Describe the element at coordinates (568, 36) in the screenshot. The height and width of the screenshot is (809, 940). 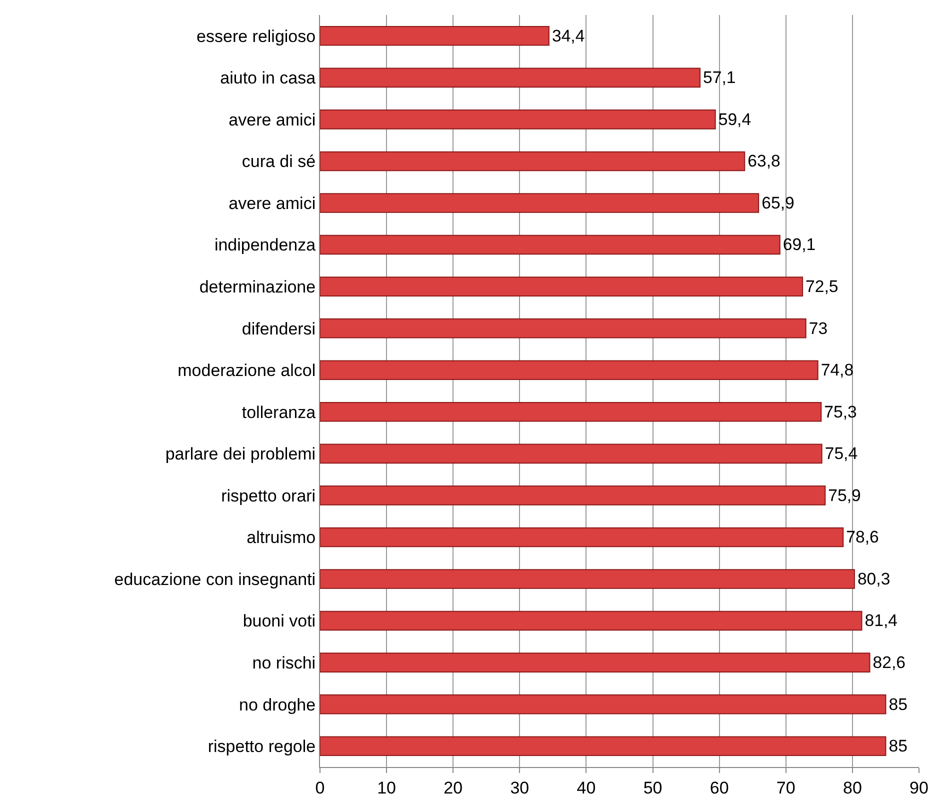
I see `data-label: 34,4` at that location.